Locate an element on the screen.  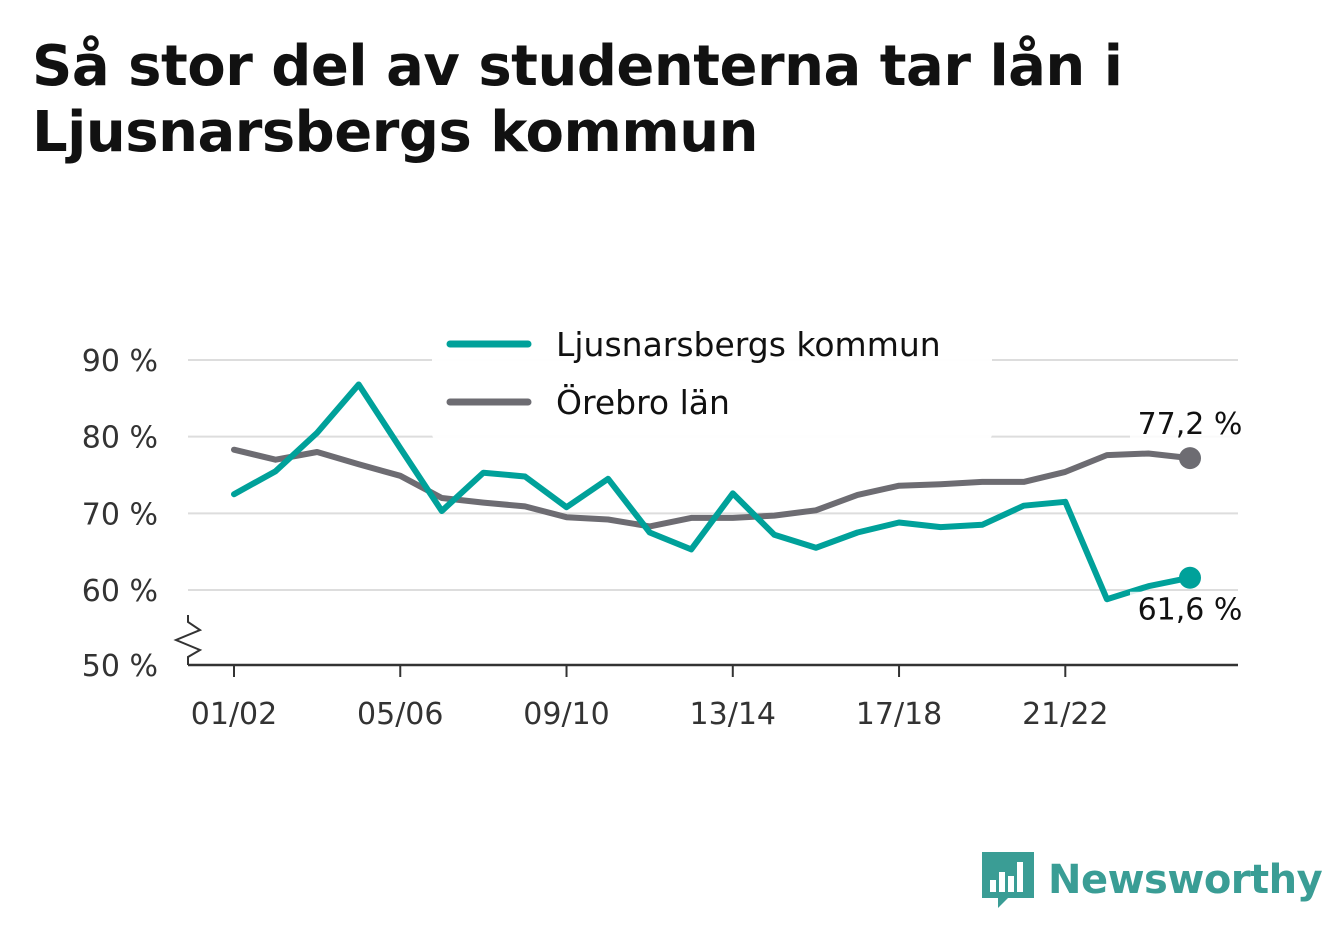
end-label: 77,2 % is located at coordinates (1190, 424).